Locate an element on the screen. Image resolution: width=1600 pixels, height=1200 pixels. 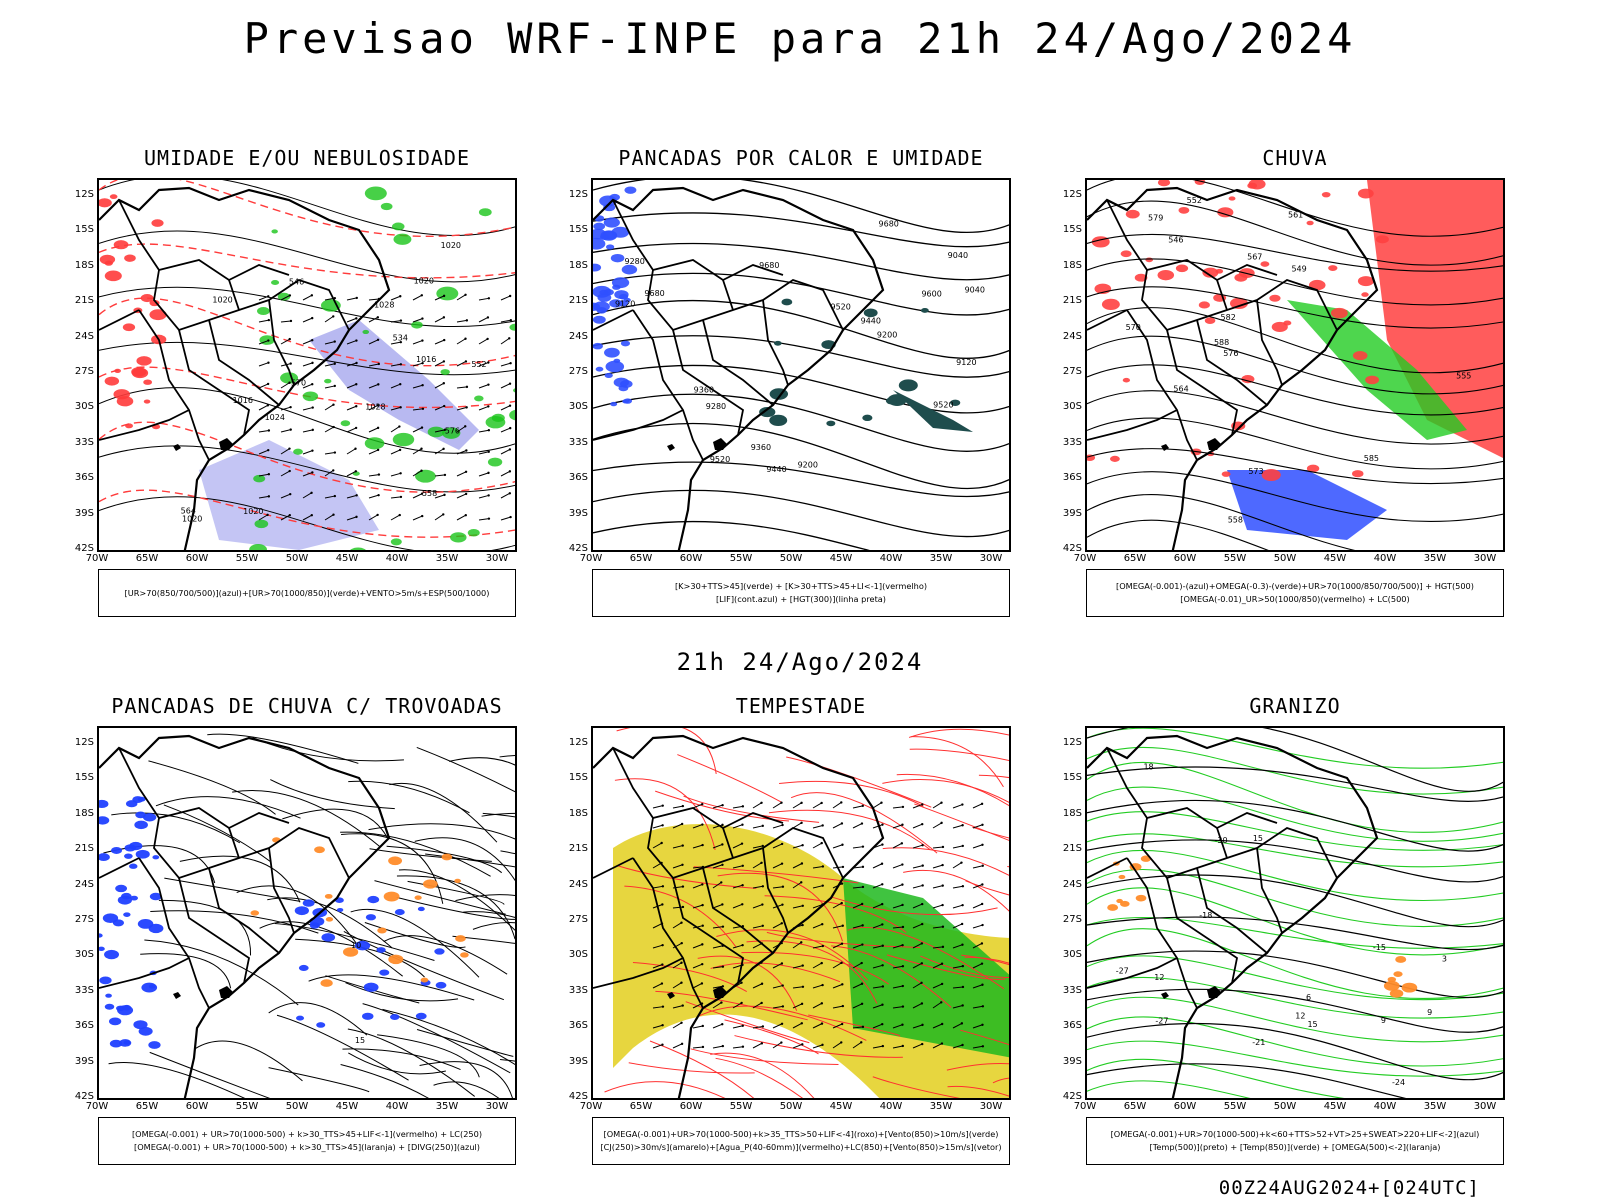
contour-label: 1020 is located at coordinates (253, 511).